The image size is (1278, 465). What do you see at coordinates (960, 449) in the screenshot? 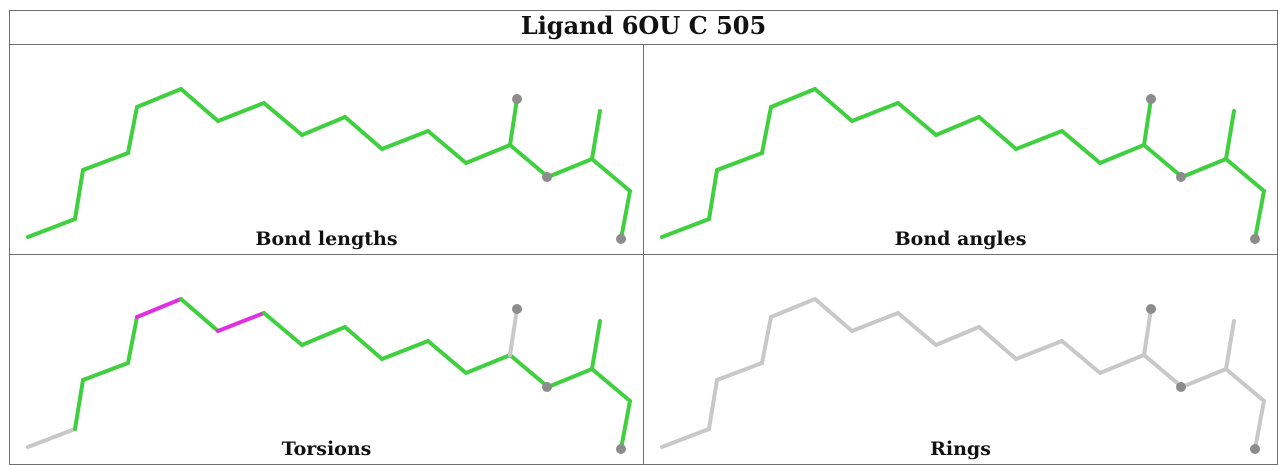
I see `caption-rings: Rings` at bounding box center [960, 449].